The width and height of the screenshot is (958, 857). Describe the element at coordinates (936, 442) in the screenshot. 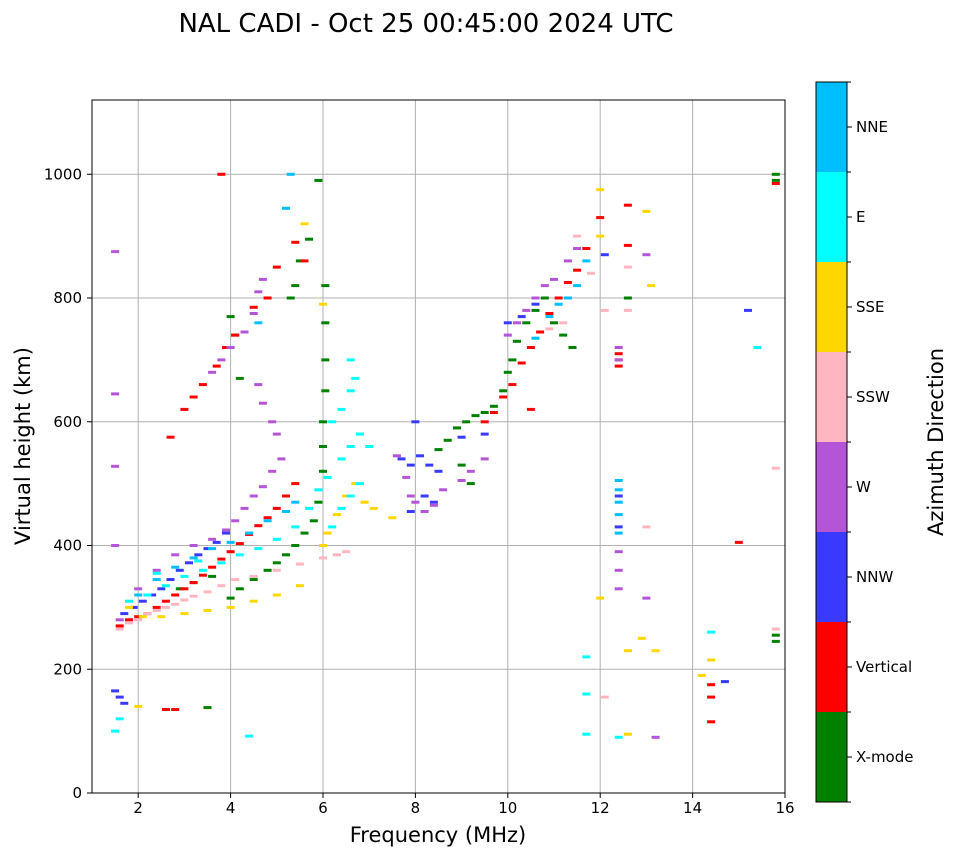

I see `colorbar-label: Azimuth Direction` at that location.